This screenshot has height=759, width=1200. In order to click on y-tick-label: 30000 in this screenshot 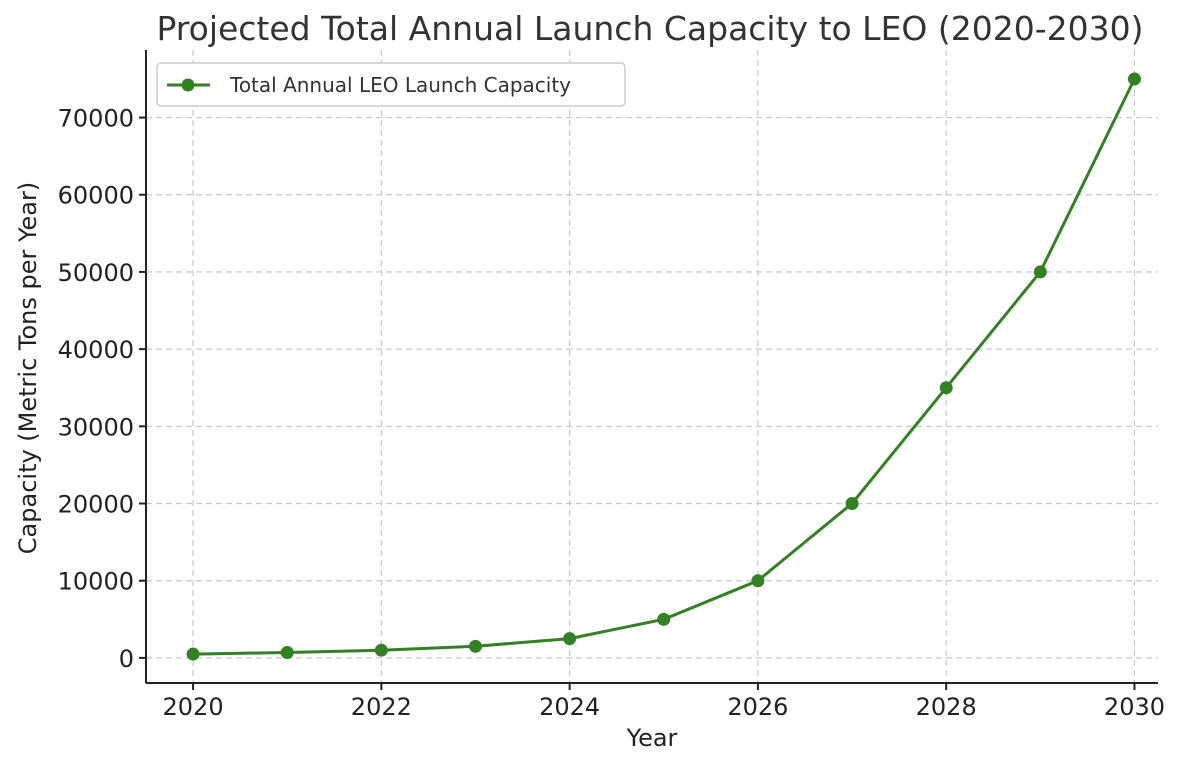, I will do `click(96, 427)`.